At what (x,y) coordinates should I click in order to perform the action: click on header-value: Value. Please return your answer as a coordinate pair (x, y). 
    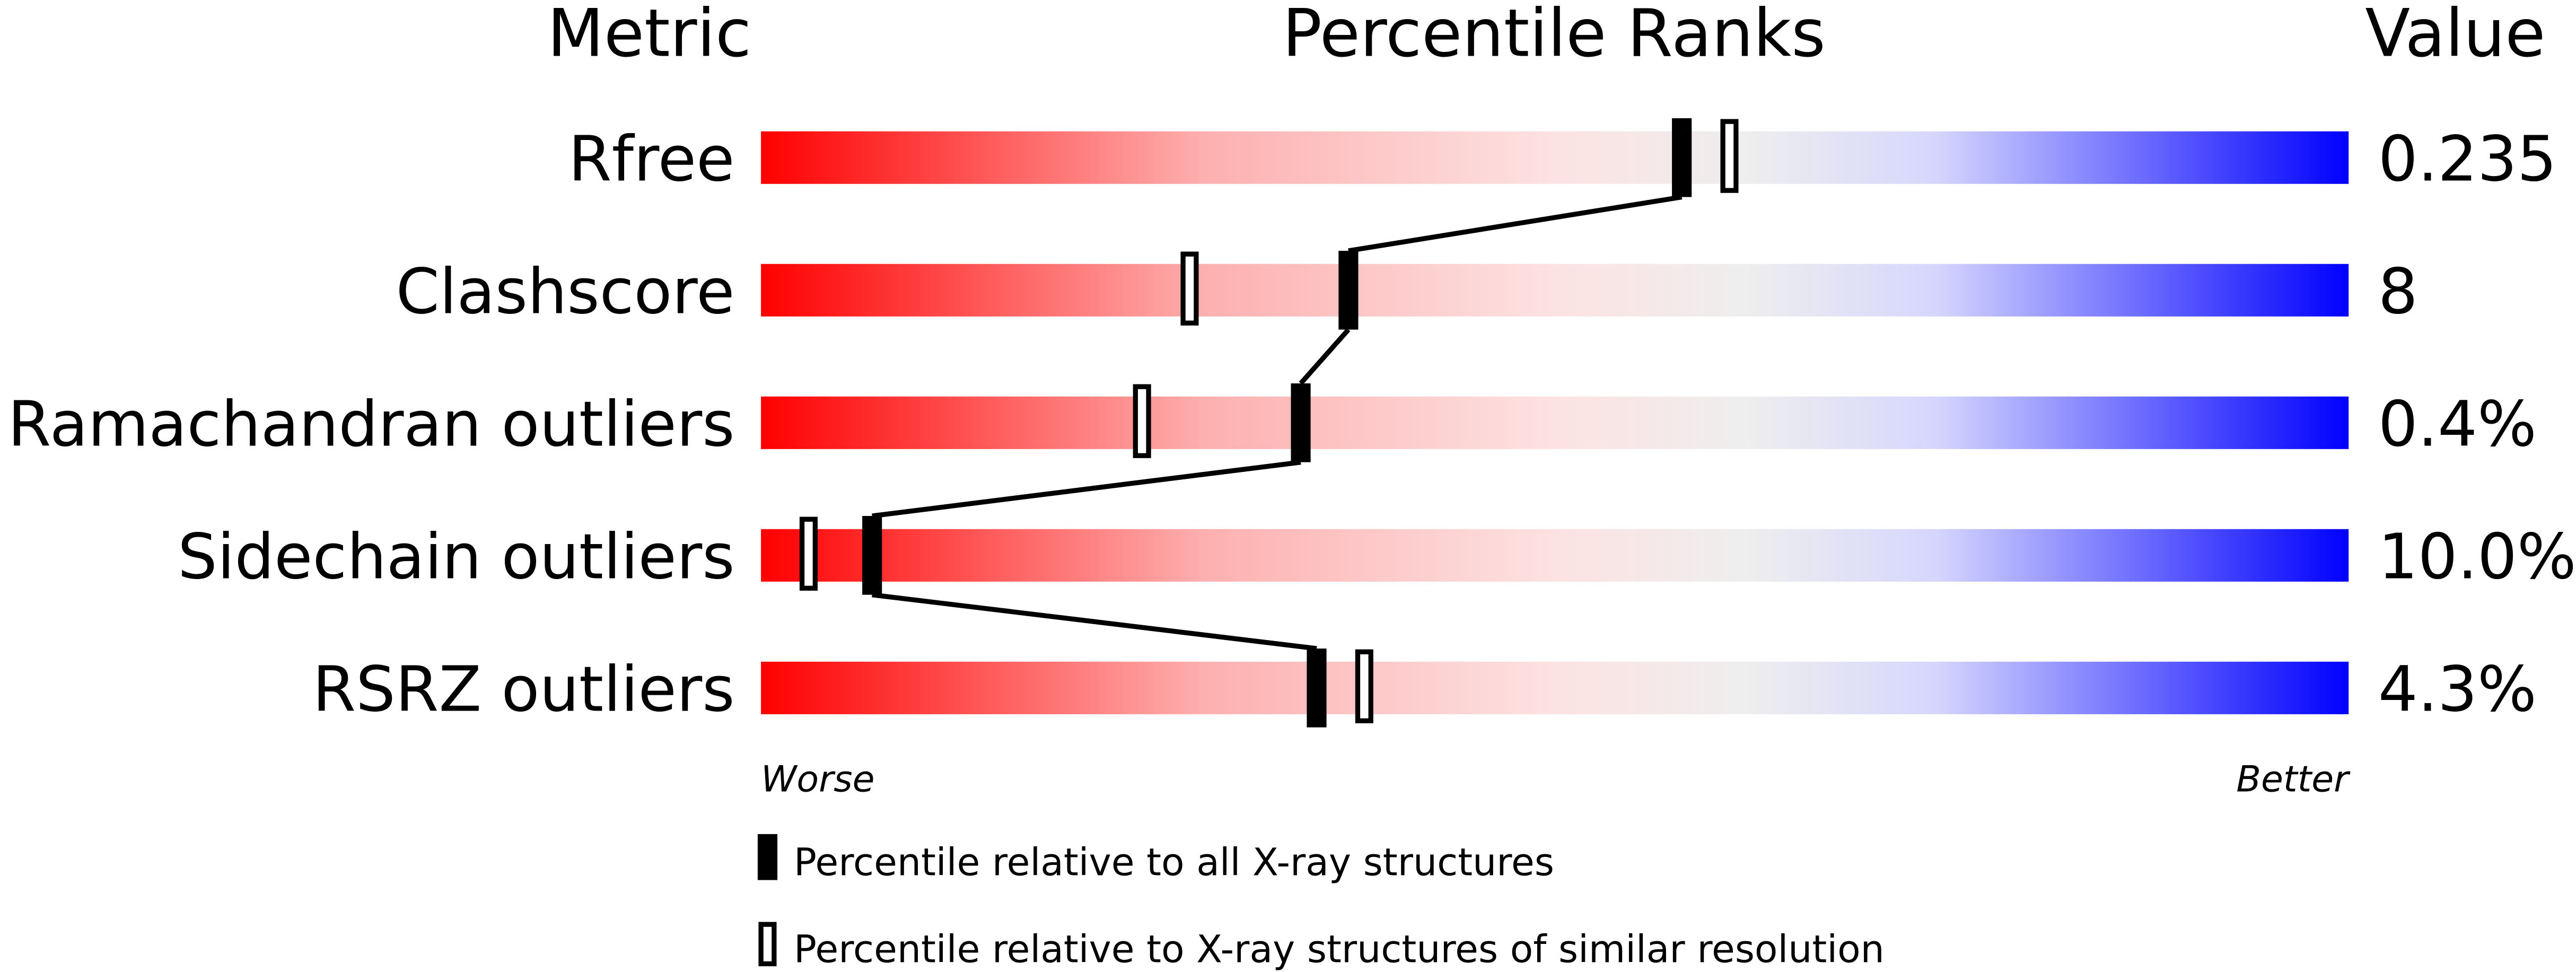
    Looking at the image, I should click on (2455, 36).